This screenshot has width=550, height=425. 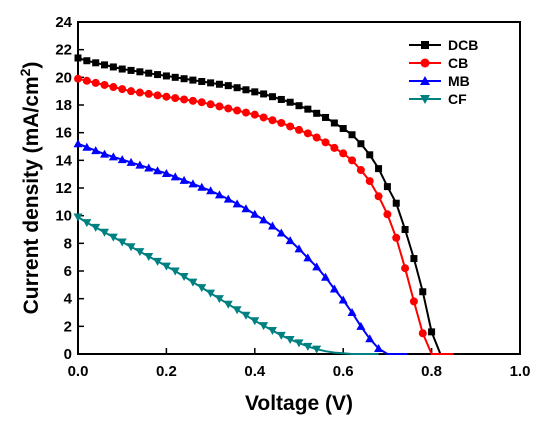 I want to click on y-tick-label: 2, so click(x=68, y=326).